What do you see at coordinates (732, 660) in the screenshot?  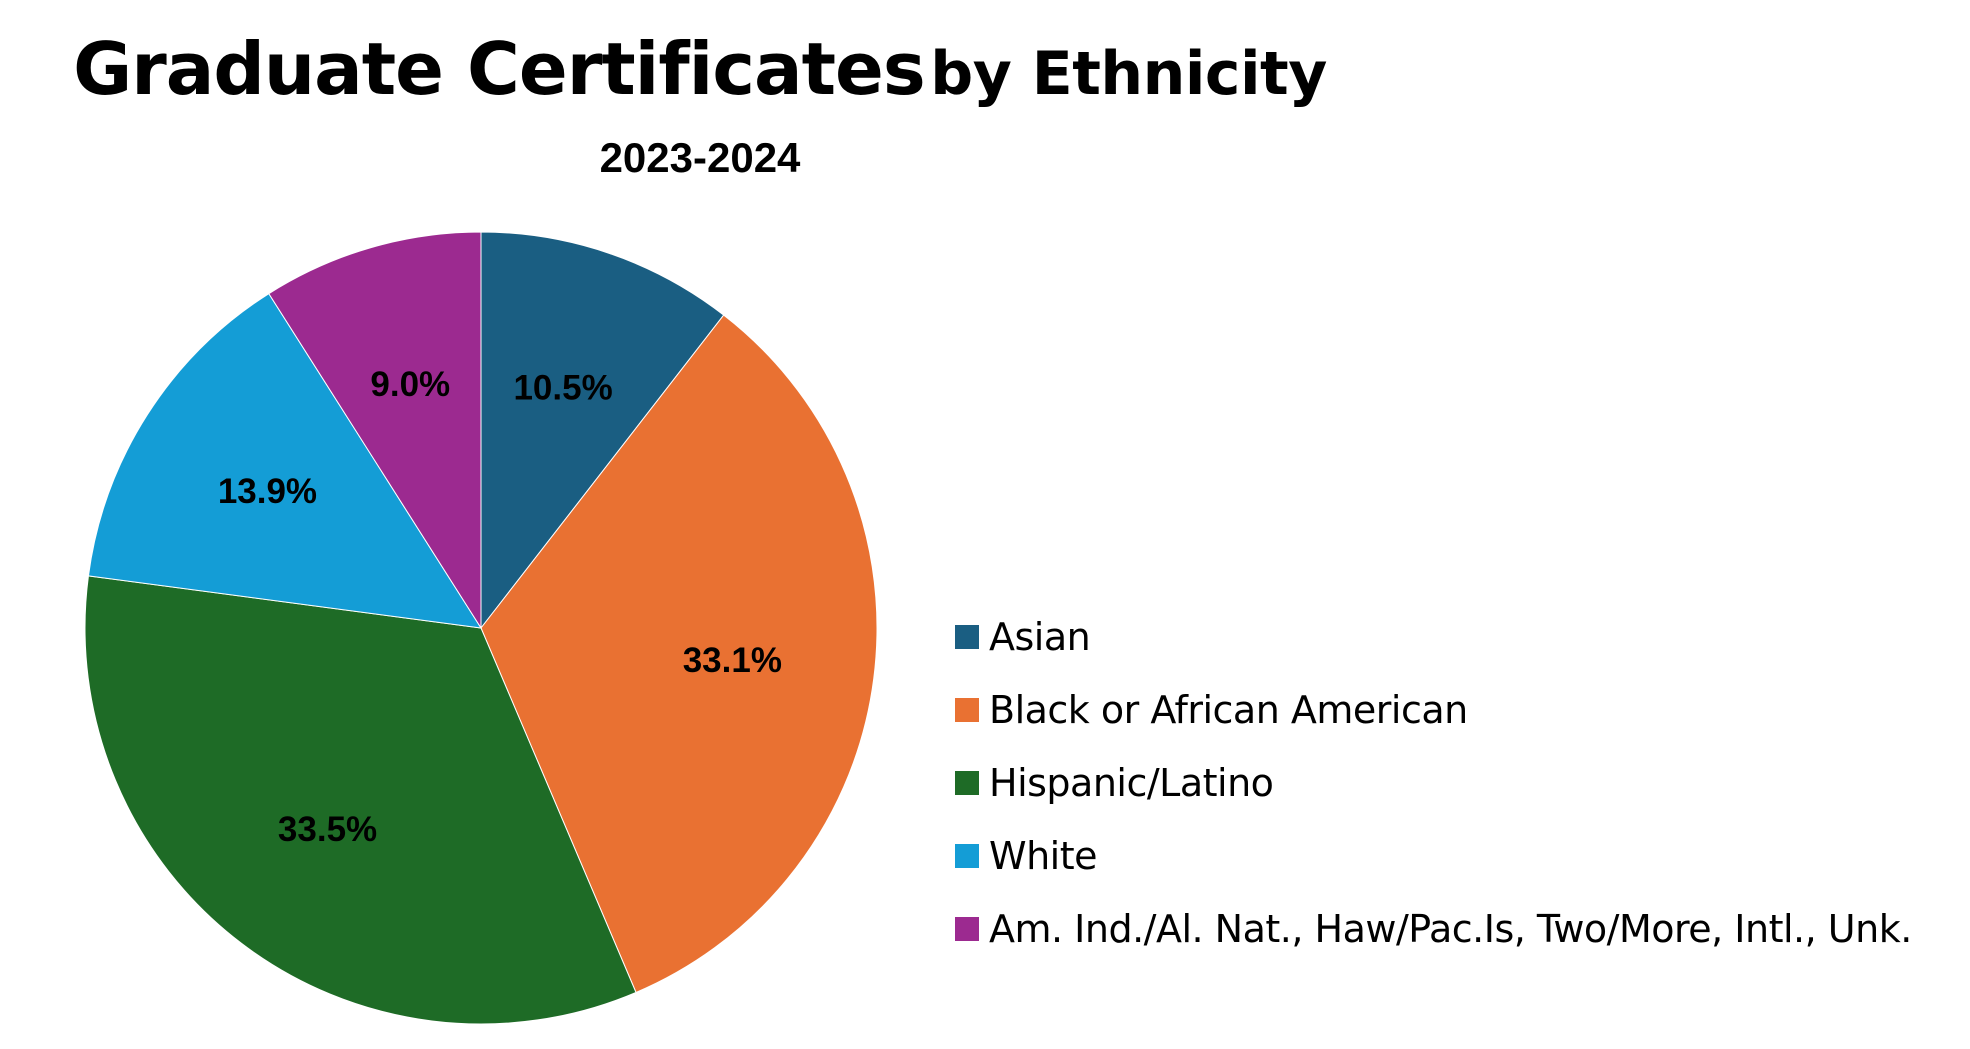 I see `data-label-black-or-african-american: 33.1%` at bounding box center [732, 660].